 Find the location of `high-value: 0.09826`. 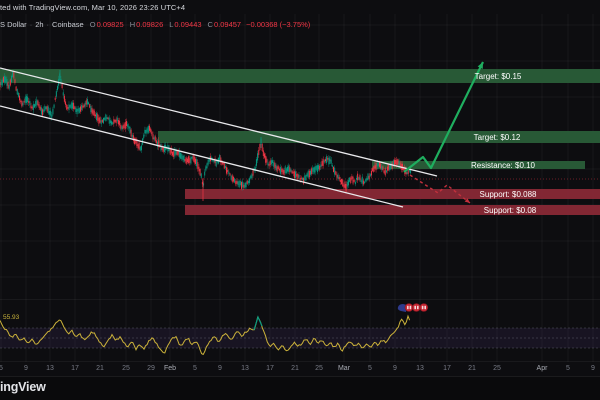

high-value: 0.09826 is located at coordinates (150, 24).